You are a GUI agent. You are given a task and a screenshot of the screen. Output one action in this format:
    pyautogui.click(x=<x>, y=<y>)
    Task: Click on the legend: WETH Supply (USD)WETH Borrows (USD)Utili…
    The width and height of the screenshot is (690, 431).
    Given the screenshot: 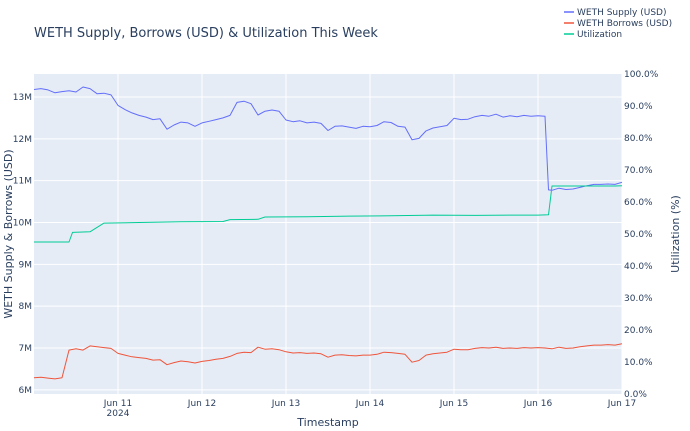 What is the action you would take?
    pyautogui.click(x=618, y=24)
    